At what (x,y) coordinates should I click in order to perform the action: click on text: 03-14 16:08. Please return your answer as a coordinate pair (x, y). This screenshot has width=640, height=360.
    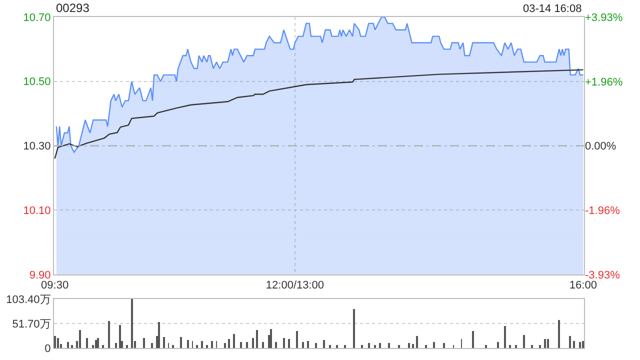
    Looking at the image, I should click on (552, 9).